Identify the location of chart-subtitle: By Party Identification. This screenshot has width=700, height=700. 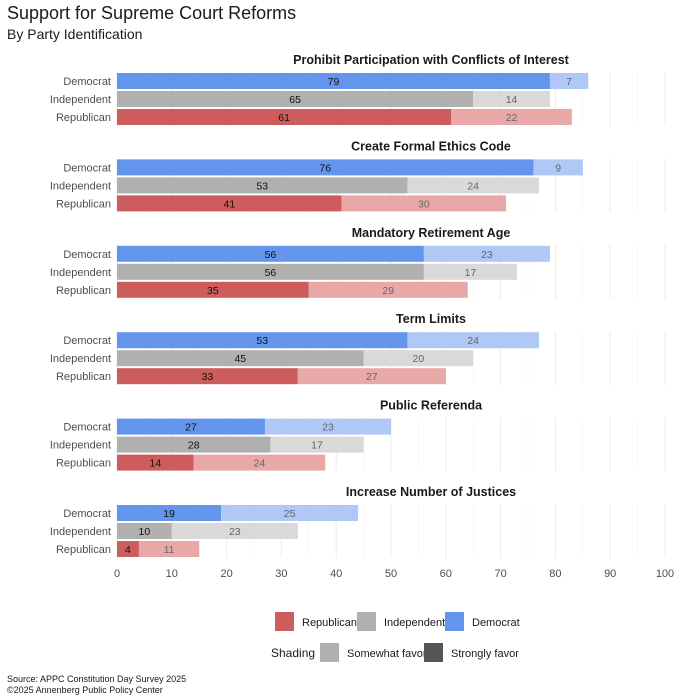
(75, 34).